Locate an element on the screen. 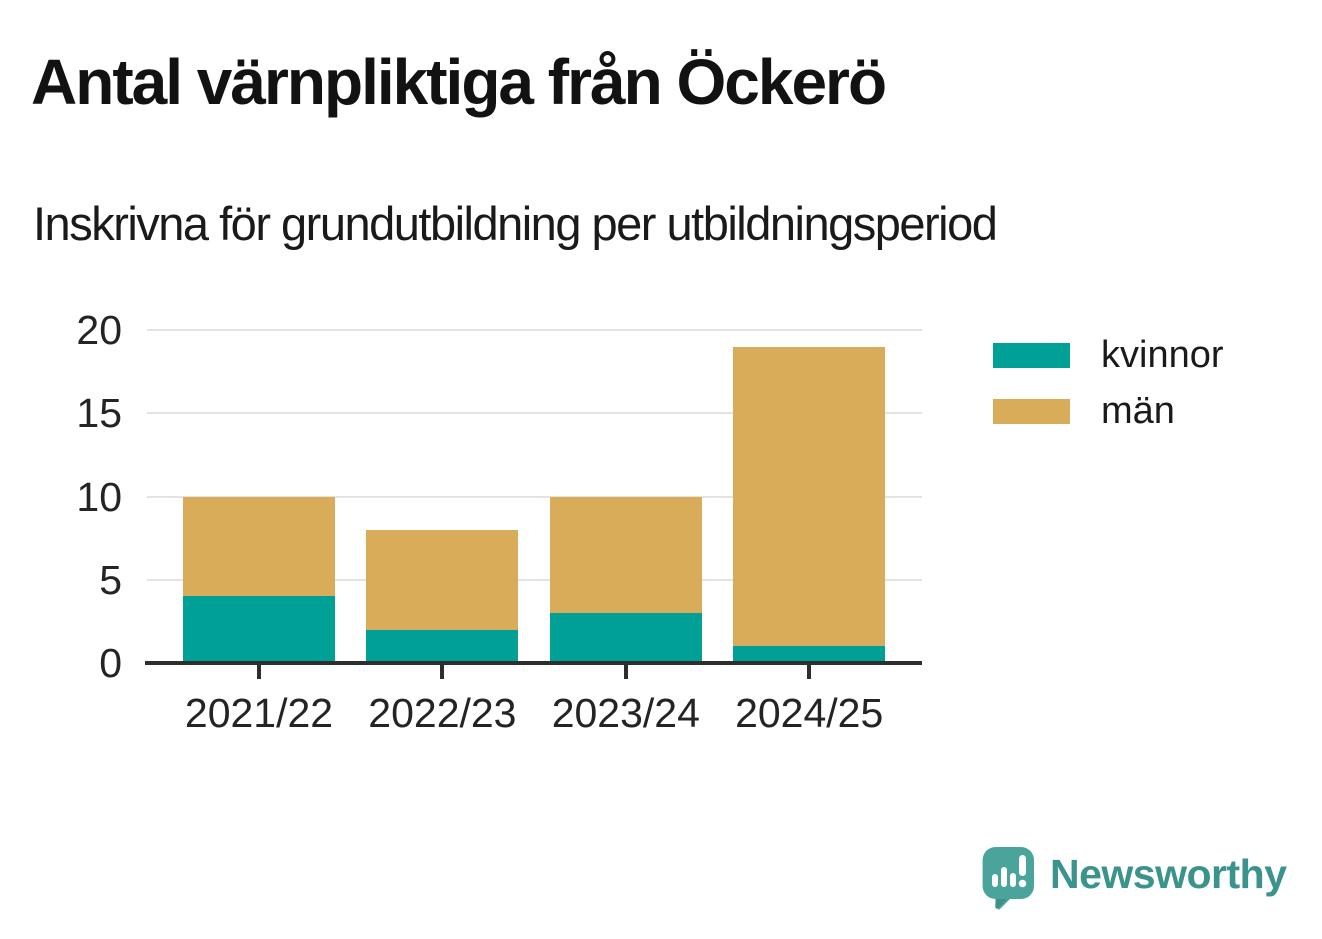  bar-segment-kvinnor-2022/23 is located at coordinates (442, 646).